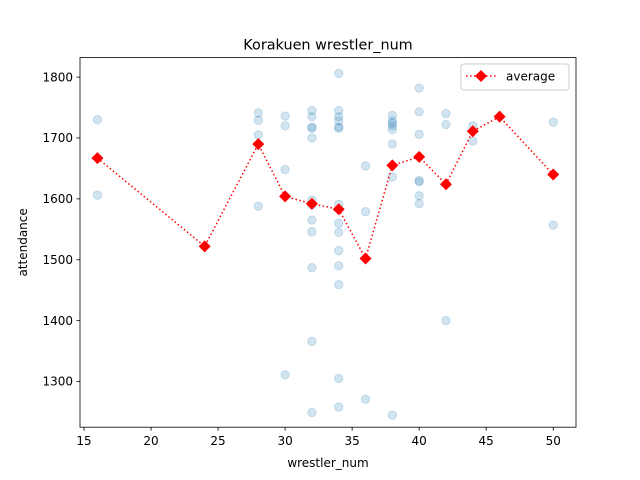 This screenshot has height=480, width=640. What do you see at coordinates (318, 437) in the screenshot?
I see `x-axis: 15 20 25 30 35 40 45 50` at bounding box center [318, 437].